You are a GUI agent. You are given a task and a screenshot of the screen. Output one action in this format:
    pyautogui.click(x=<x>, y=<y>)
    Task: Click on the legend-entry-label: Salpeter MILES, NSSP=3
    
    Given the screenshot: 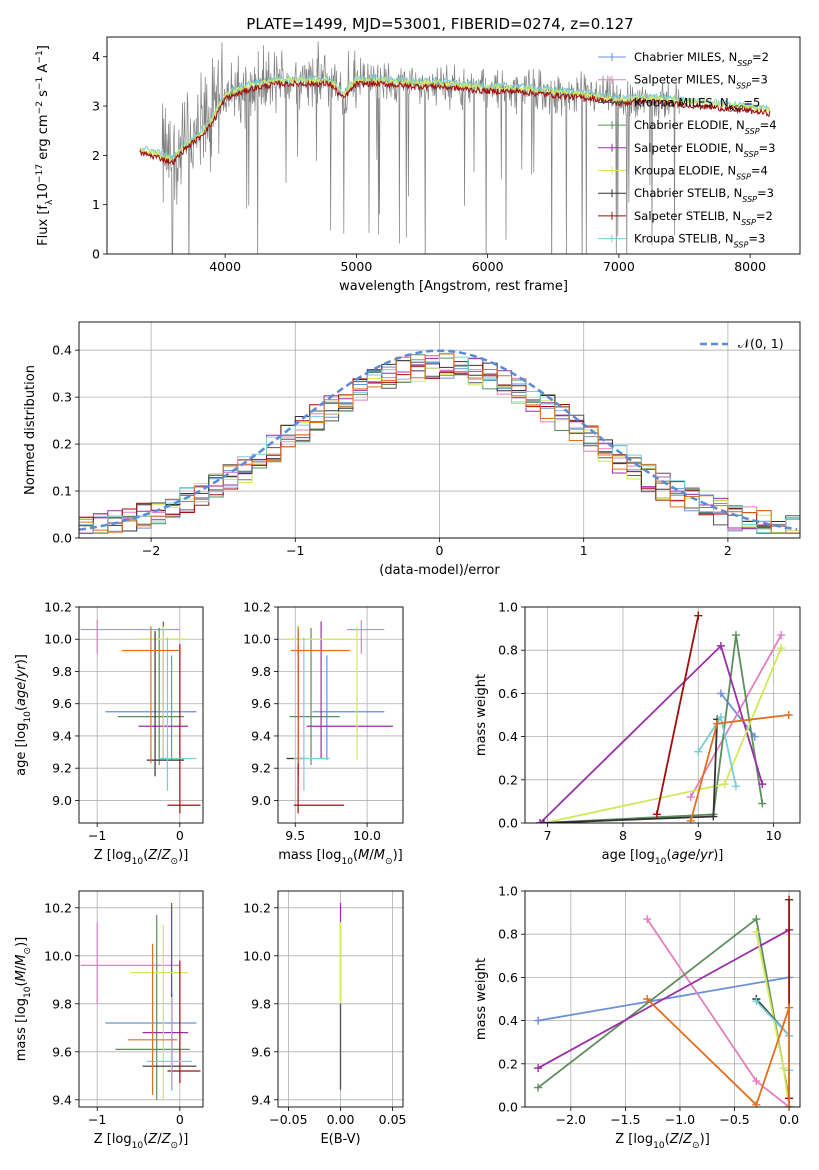 What is the action you would take?
    pyautogui.click(x=701, y=82)
    